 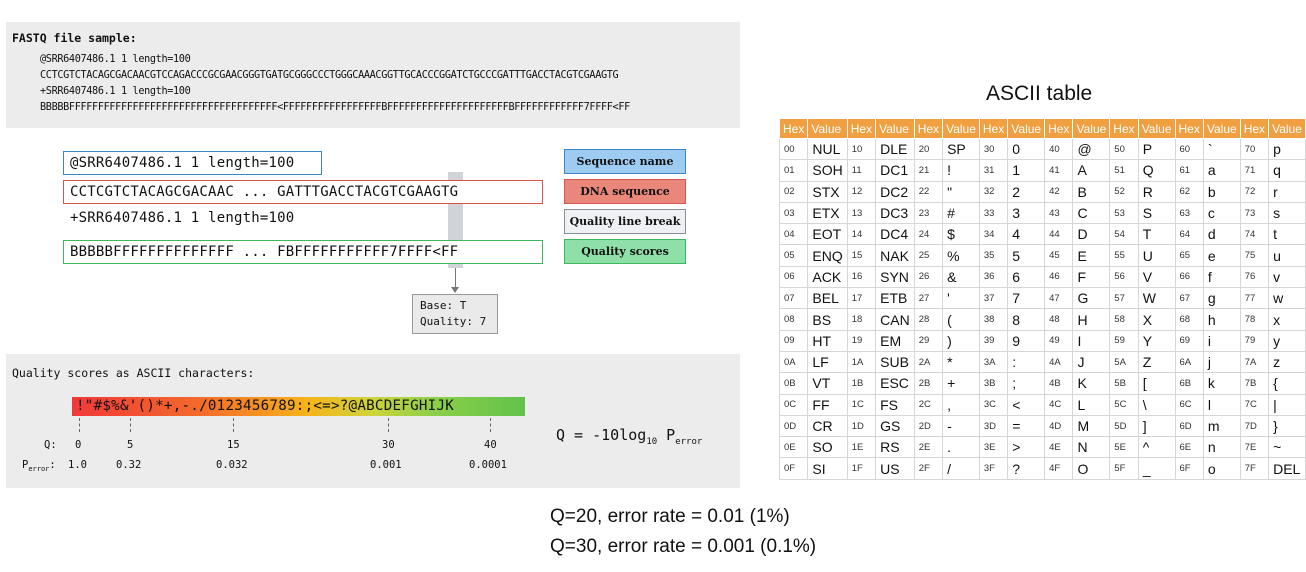 I want to click on ascii-value-cell: !, so click(x=961, y=170).